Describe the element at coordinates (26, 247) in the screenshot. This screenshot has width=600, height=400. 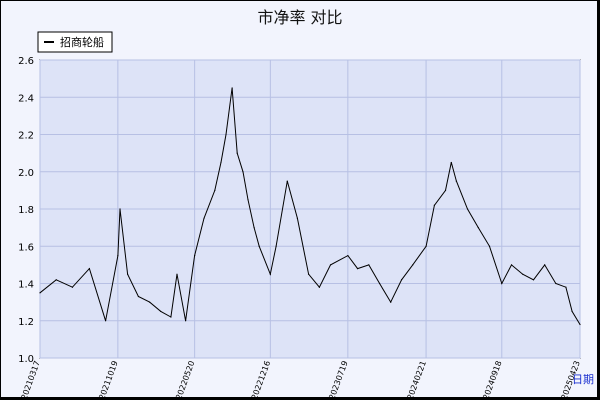
I see `y-tick-label: 1.6` at that location.